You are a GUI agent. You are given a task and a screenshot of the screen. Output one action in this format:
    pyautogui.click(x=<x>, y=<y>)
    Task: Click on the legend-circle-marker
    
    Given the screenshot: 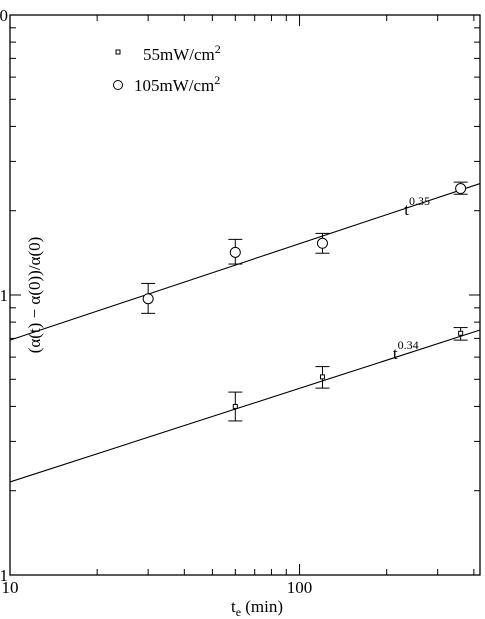 What is the action you would take?
    pyautogui.click(x=118, y=85)
    